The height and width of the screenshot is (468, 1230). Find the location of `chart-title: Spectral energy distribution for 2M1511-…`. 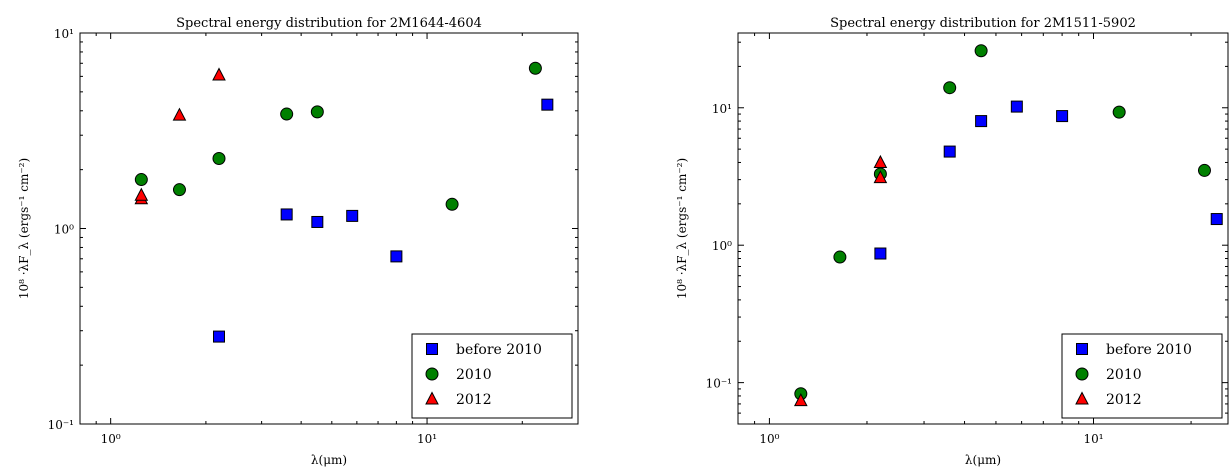

chart-title: Spectral energy distribution for 2M1511-… is located at coordinates (983, 23).